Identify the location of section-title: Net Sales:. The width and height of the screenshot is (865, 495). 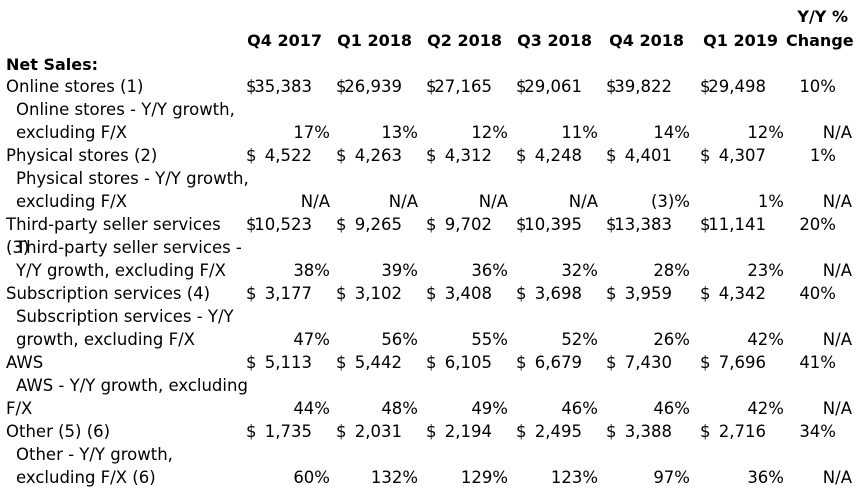
(52, 64).